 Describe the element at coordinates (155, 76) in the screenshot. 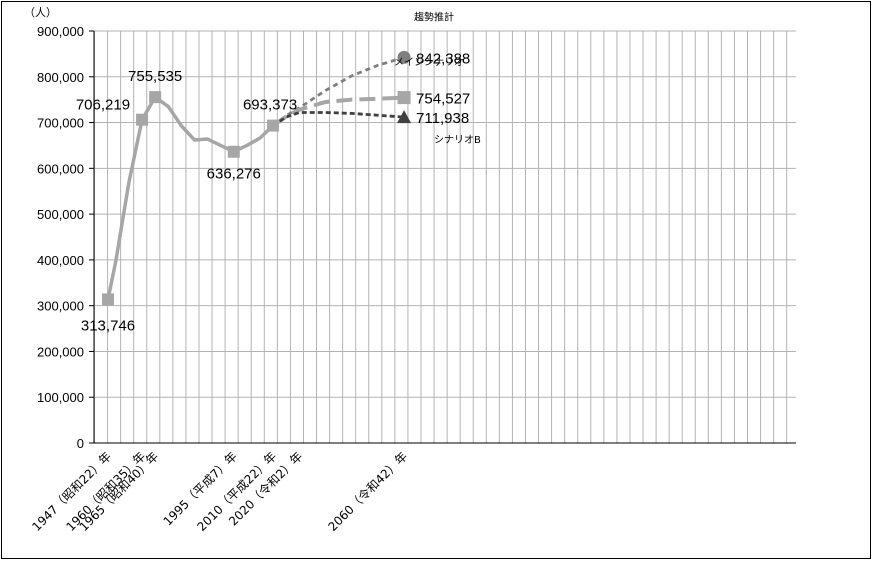

I see `data-label: 755,535` at that location.